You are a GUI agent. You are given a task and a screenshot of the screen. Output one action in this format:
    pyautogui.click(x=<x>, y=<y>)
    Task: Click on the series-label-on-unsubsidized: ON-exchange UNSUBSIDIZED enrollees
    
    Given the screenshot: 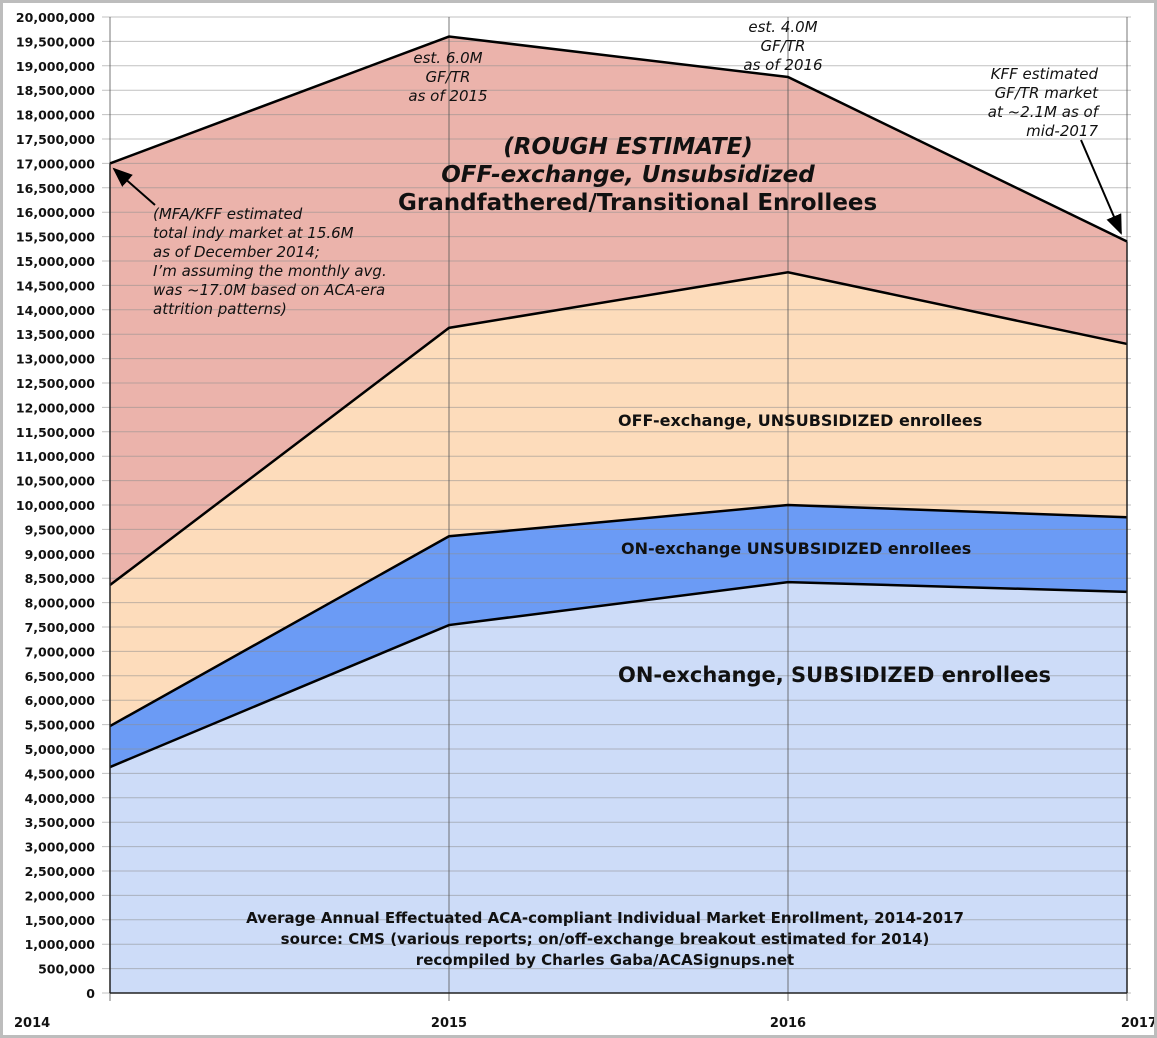 What is the action you would take?
    pyautogui.click(x=796, y=548)
    